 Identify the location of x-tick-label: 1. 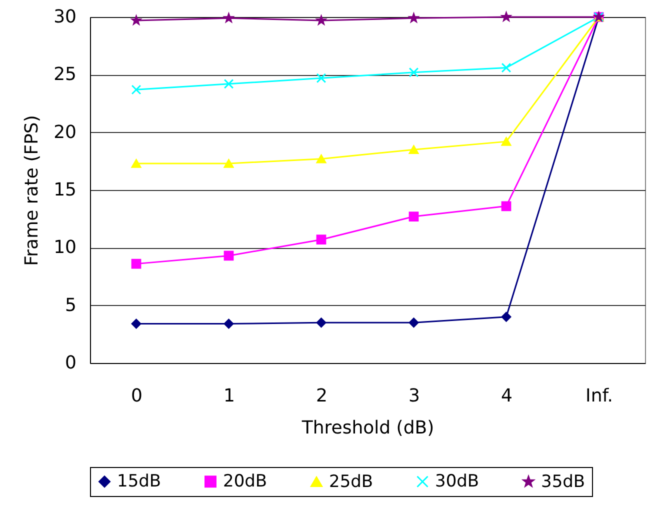
(229, 396).